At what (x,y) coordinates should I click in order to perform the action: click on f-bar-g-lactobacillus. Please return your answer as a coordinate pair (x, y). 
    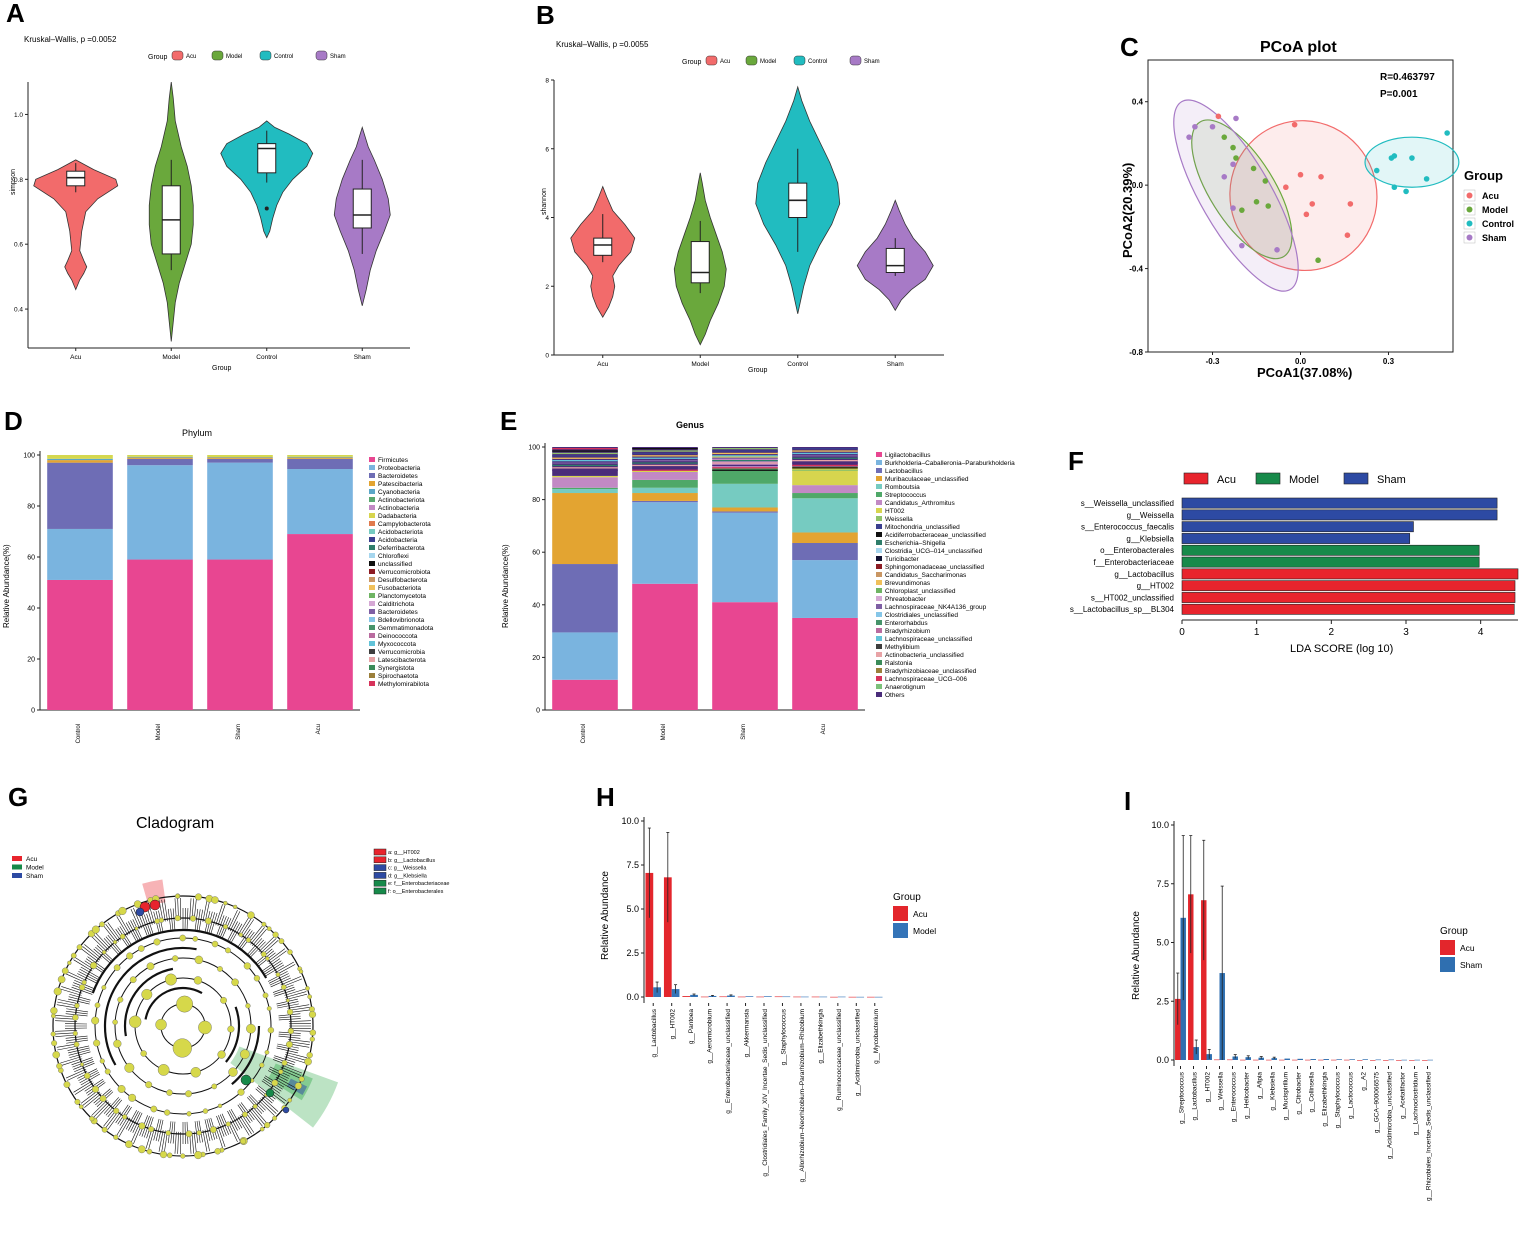
    Looking at the image, I should click on (1350, 574).